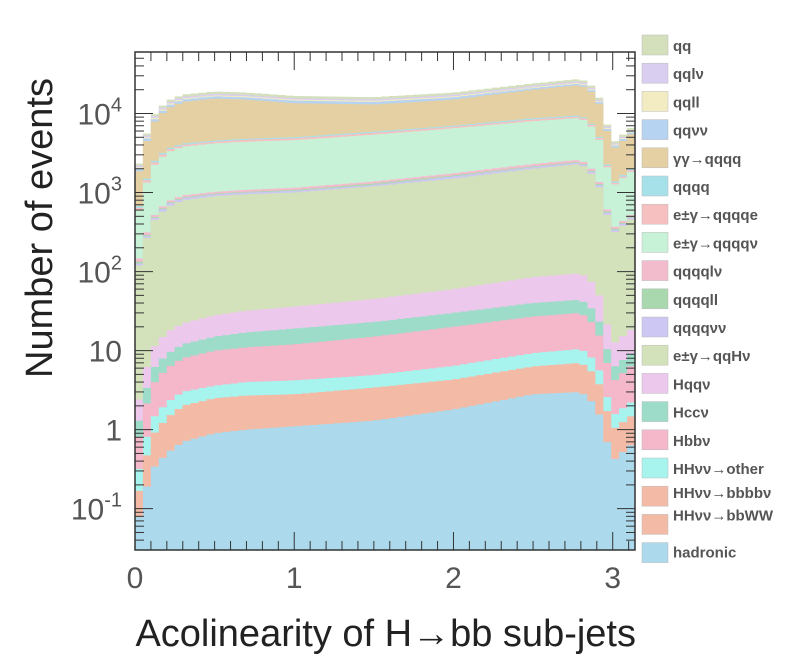 Image resolution: width=796 pixels, height=672 pixels. I want to click on legend-label: qqlν, so click(688, 74).